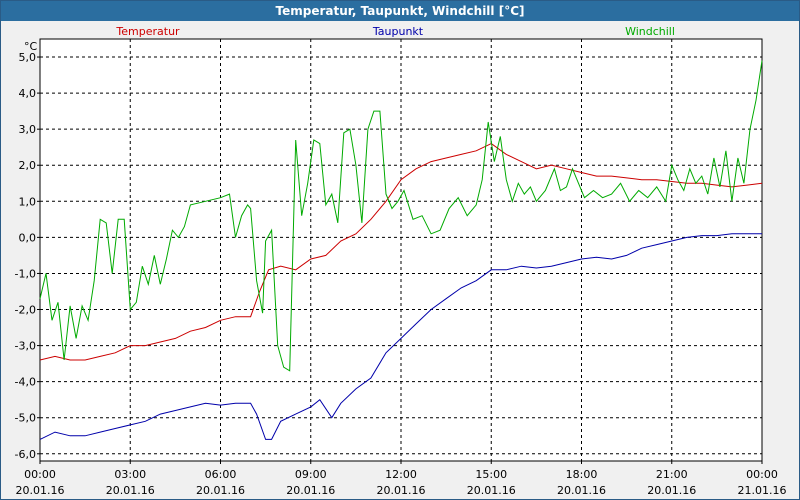 Image resolution: width=800 pixels, height=500 pixels. What do you see at coordinates (28, 201) in the screenshot?
I see `y-tick-label: 1,0` at bounding box center [28, 201].